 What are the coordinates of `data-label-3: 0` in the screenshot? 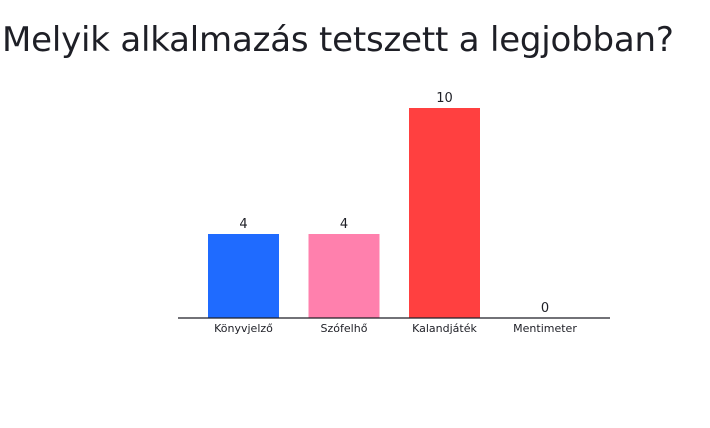 It's located at (545, 308).